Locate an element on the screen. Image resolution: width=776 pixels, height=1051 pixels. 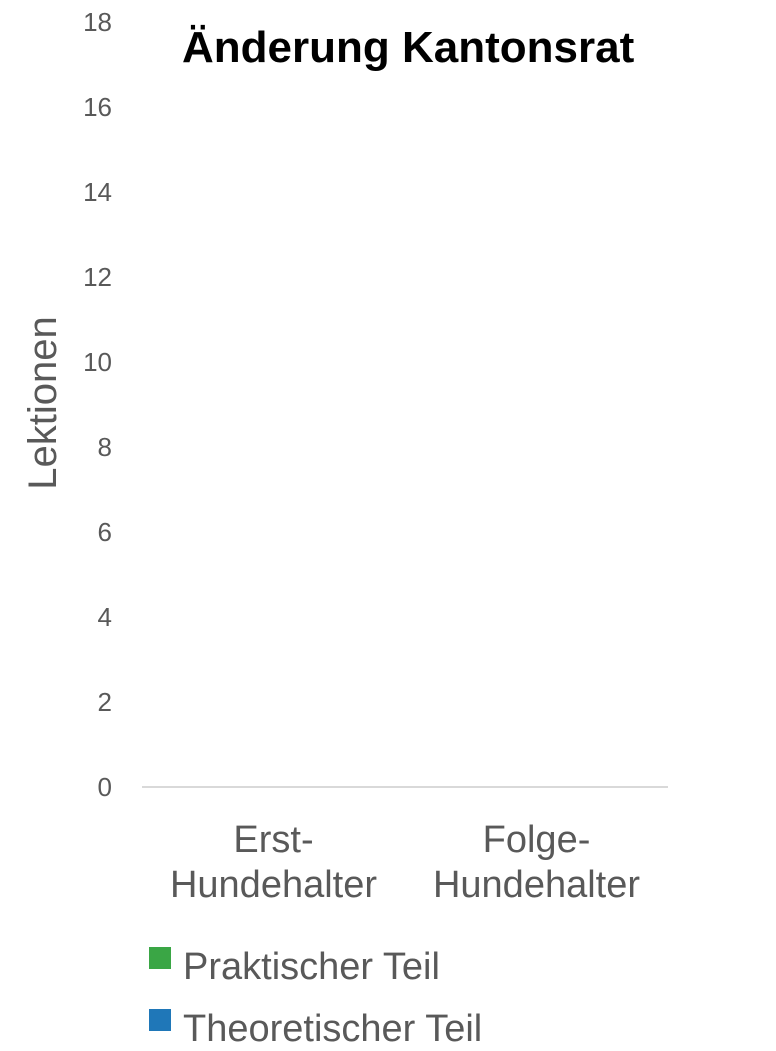
y-tick-label: 6 is located at coordinates (105, 532).